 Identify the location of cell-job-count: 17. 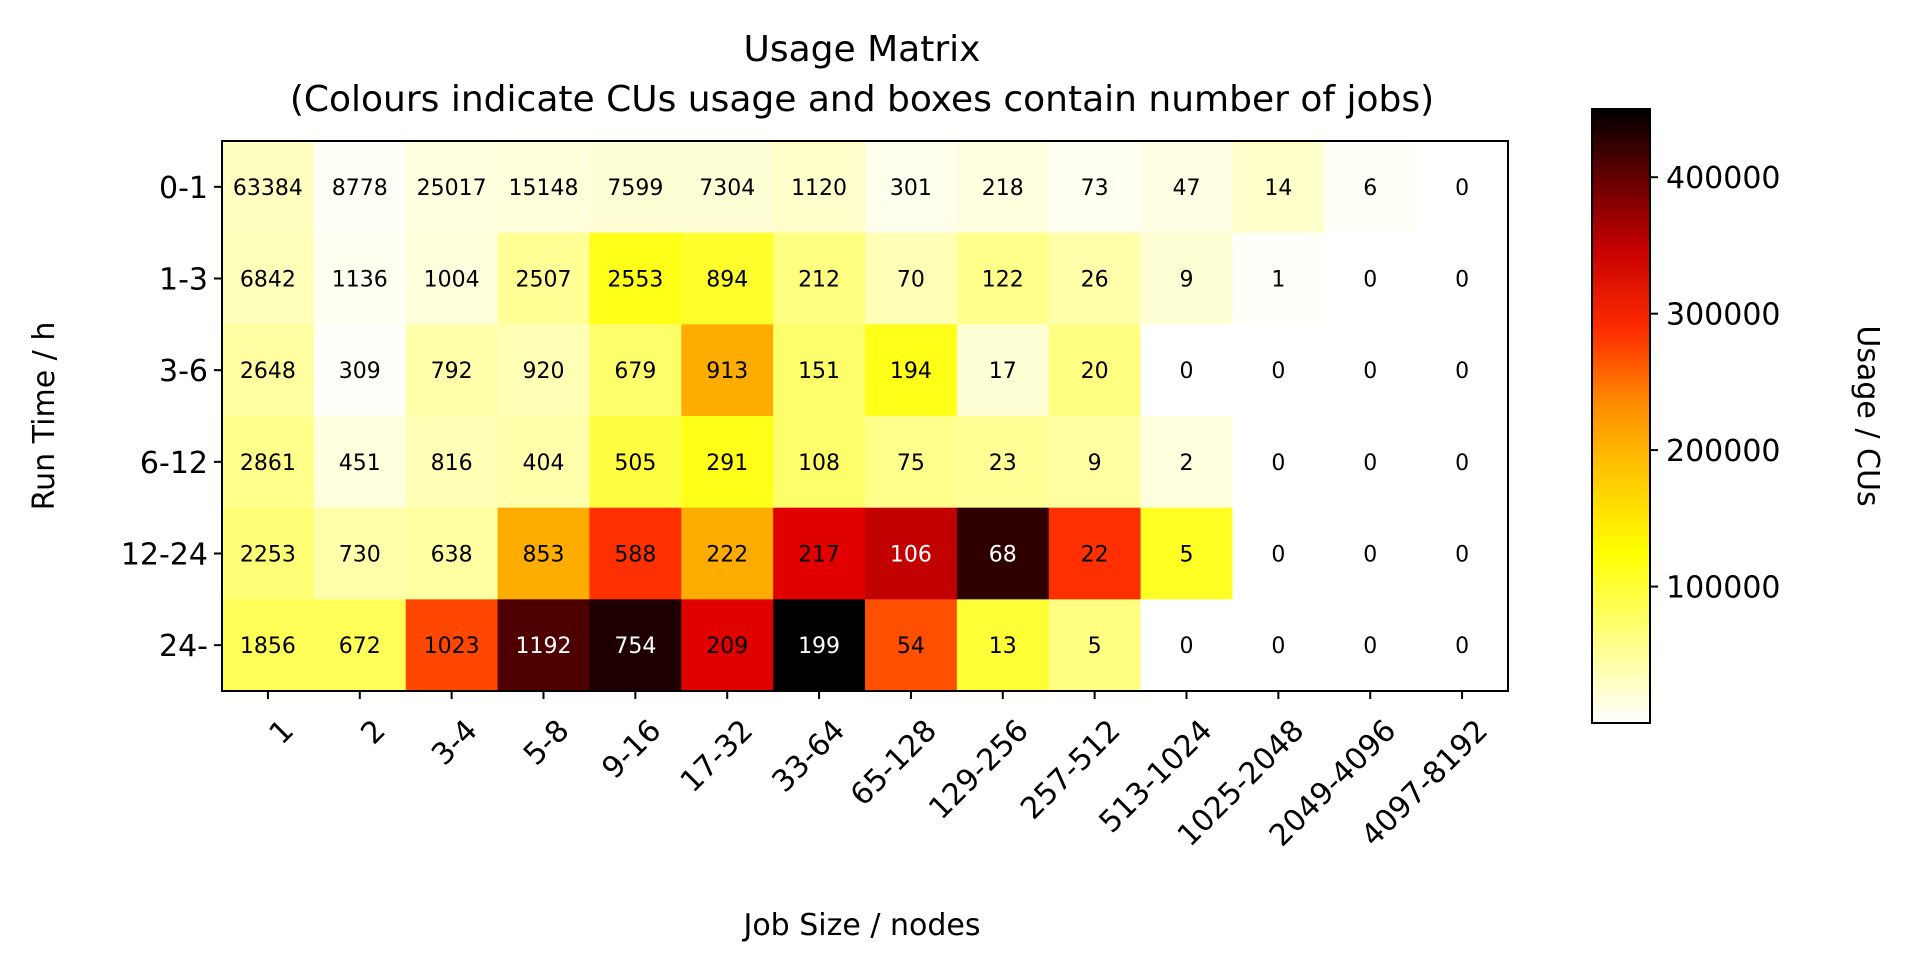
(1003, 371).